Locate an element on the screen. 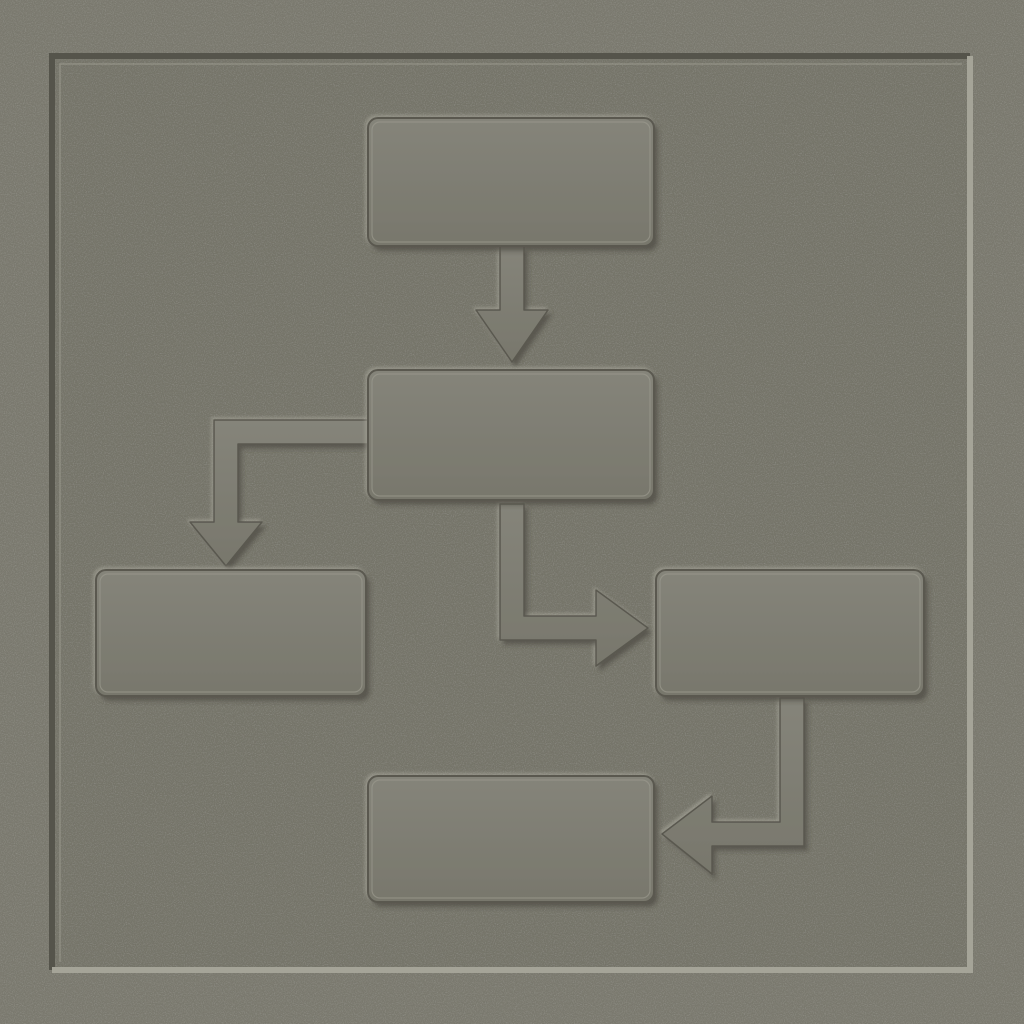 This screenshot has height=1024, width=1024. flowchart-node-right is located at coordinates (790, 633).